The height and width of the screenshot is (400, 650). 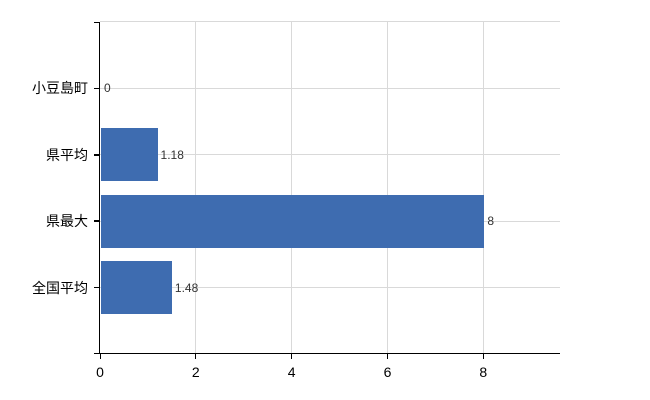 I want to click on category-label: 県平均, so click(x=67, y=154).